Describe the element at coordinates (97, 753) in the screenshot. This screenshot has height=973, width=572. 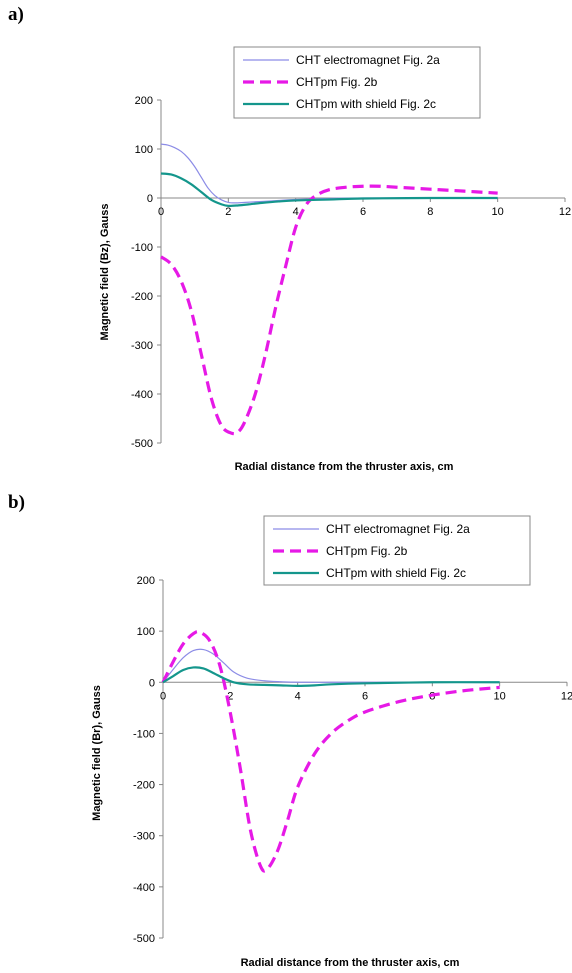
I see `y-axis-title: Magnetic field (Br), Gauss` at that location.